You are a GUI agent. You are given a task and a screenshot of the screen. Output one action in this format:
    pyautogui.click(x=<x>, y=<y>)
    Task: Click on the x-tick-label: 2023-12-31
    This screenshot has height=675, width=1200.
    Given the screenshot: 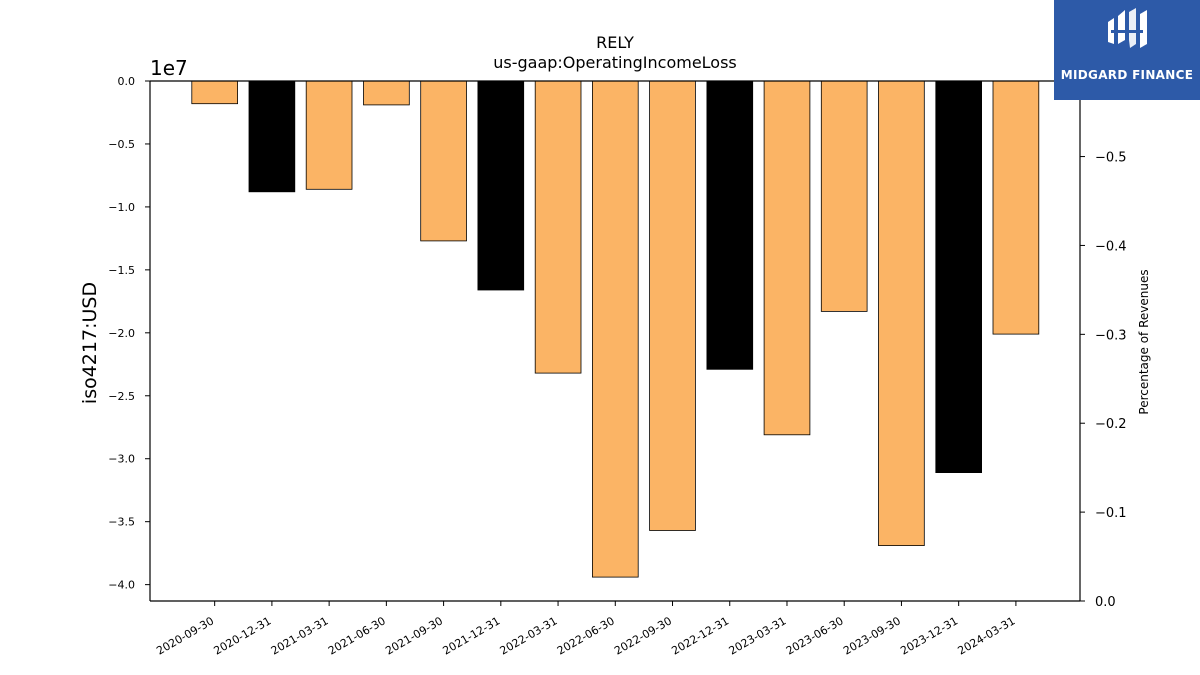 What is the action you would take?
    pyautogui.click(x=929, y=635)
    